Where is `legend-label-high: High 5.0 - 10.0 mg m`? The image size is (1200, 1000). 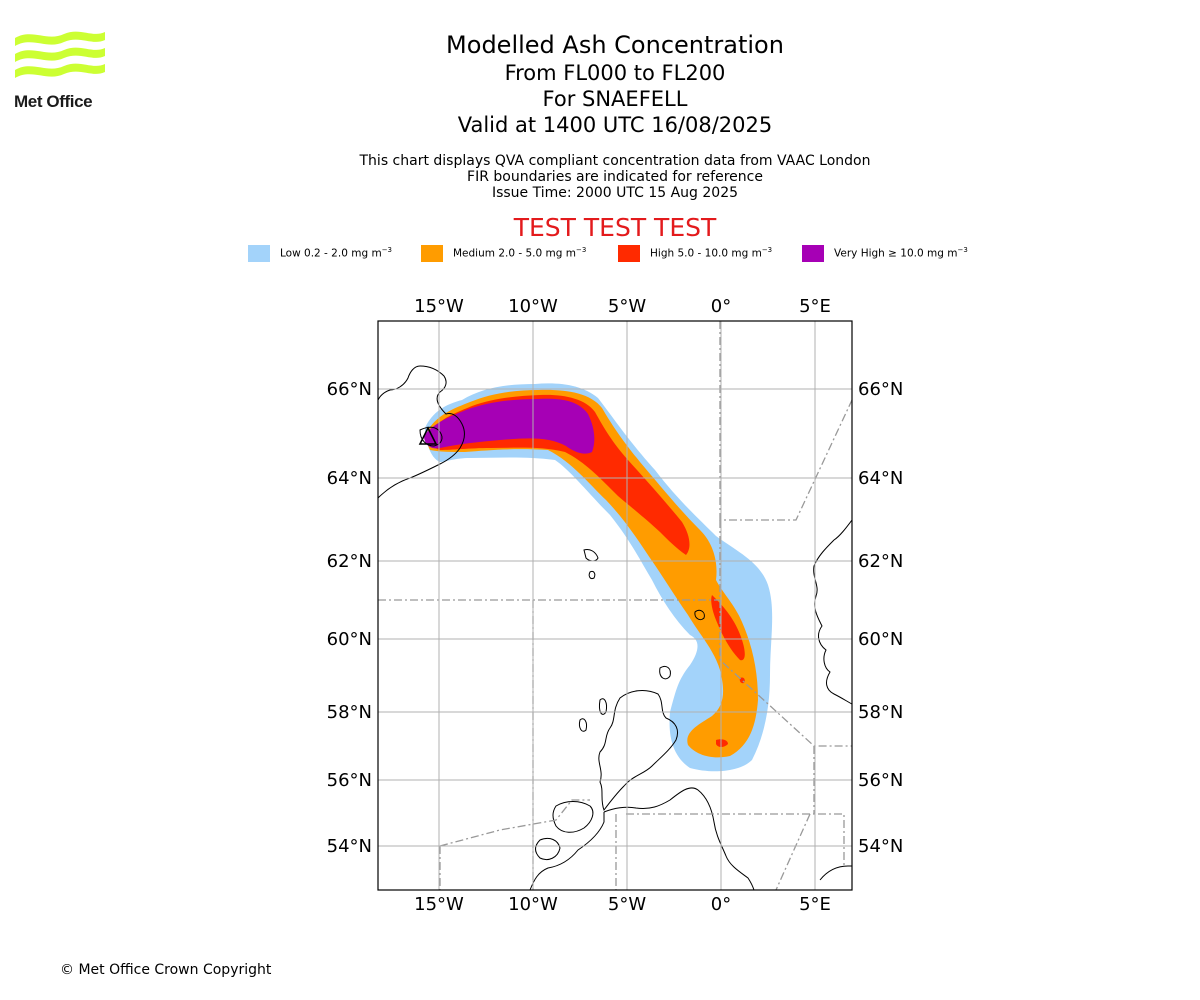 legend-label-high: High 5.0 - 10.0 mg m is located at coordinates (706, 253).